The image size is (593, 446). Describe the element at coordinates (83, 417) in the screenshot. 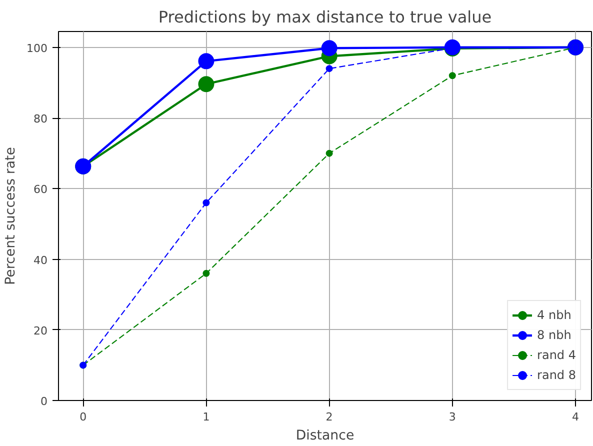

I see `x-tick-label: 0` at that location.